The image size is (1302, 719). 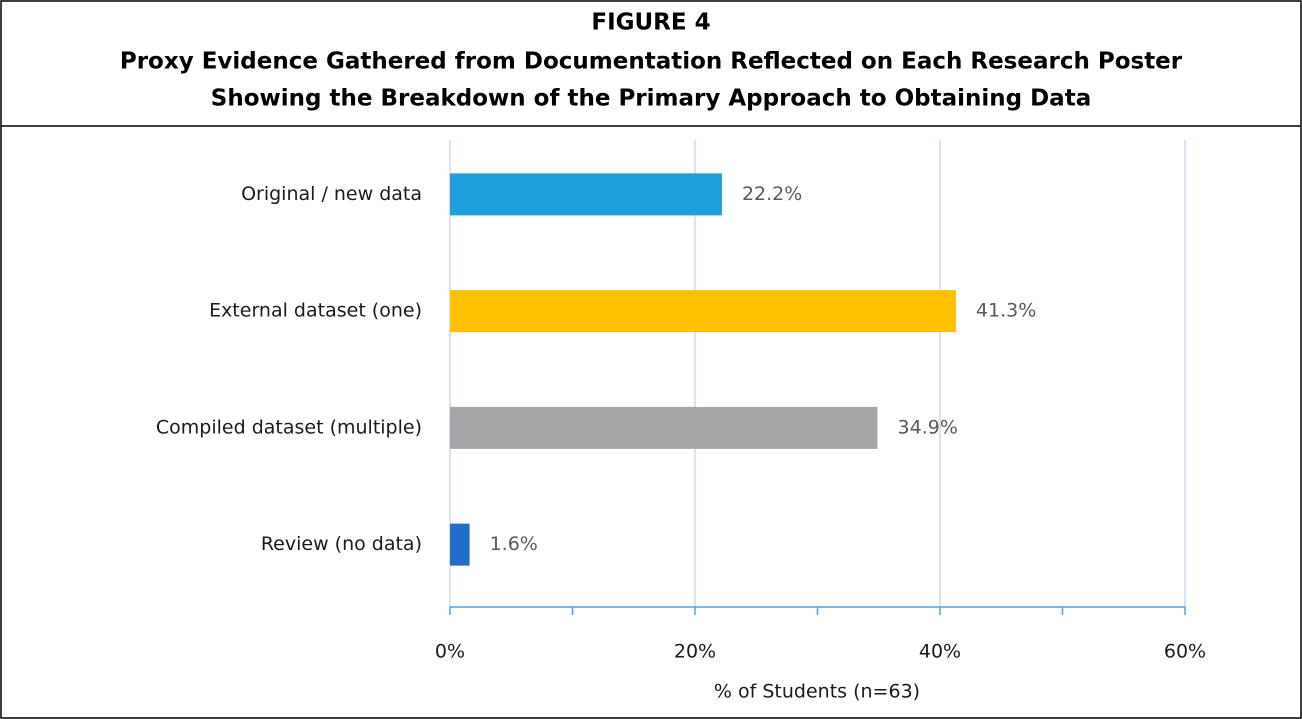 What do you see at coordinates (341, 544) in the screenshot?
I see `y-tick-label: Review (no data)` at bounding box center [341, 544].